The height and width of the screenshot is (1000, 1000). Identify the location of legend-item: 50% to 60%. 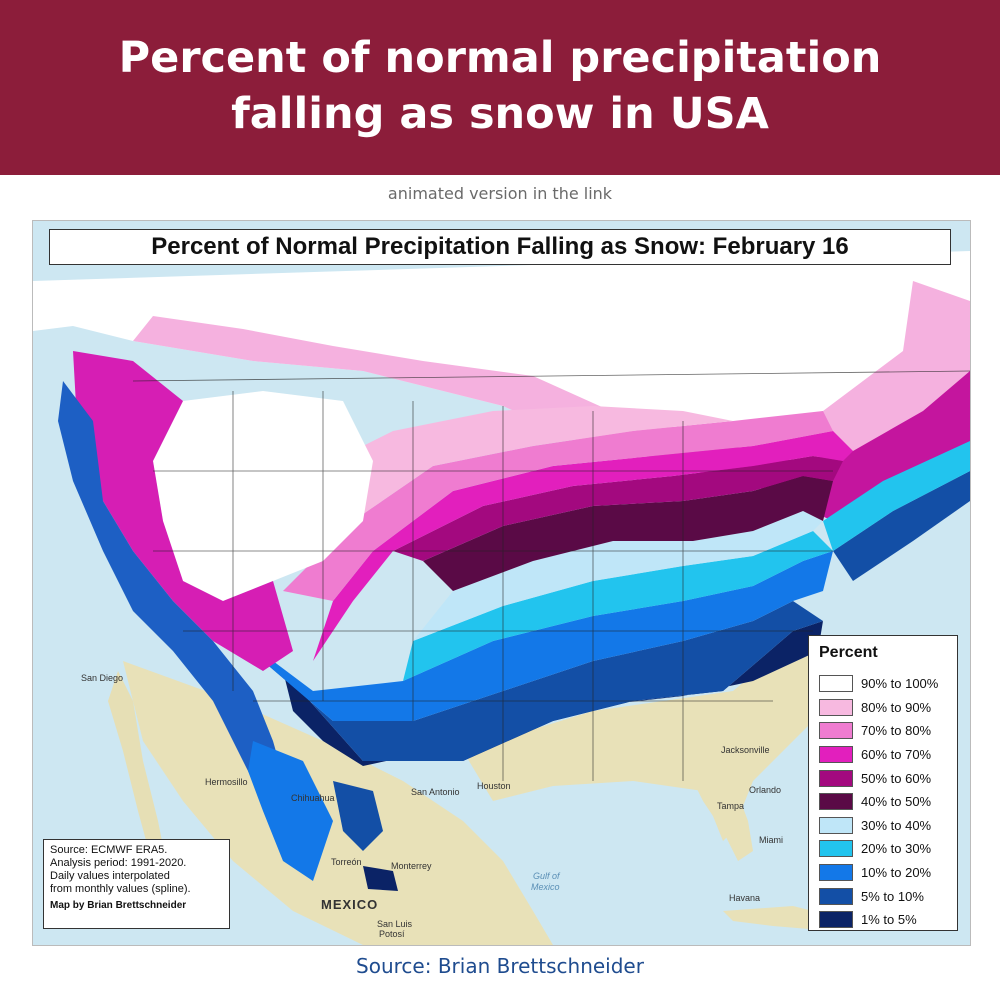
(878, 778).